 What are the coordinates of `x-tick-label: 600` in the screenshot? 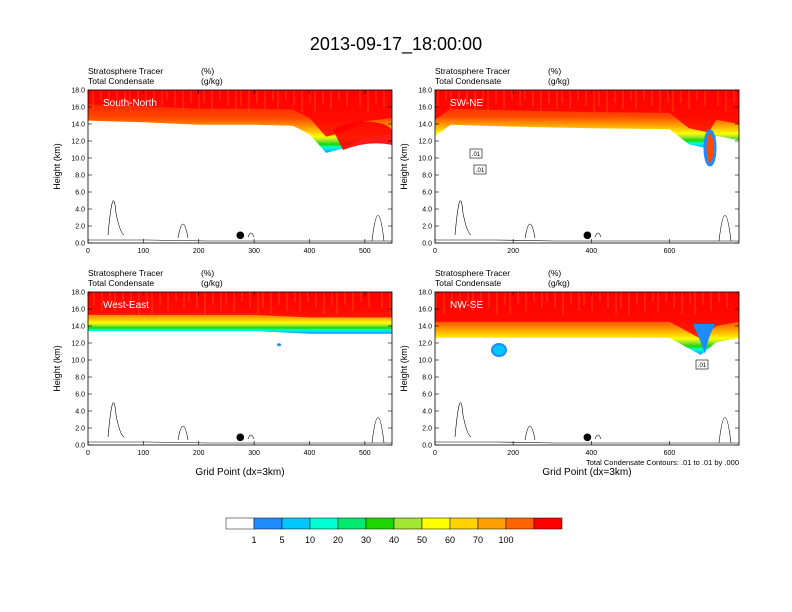 It's located at (670, 251).